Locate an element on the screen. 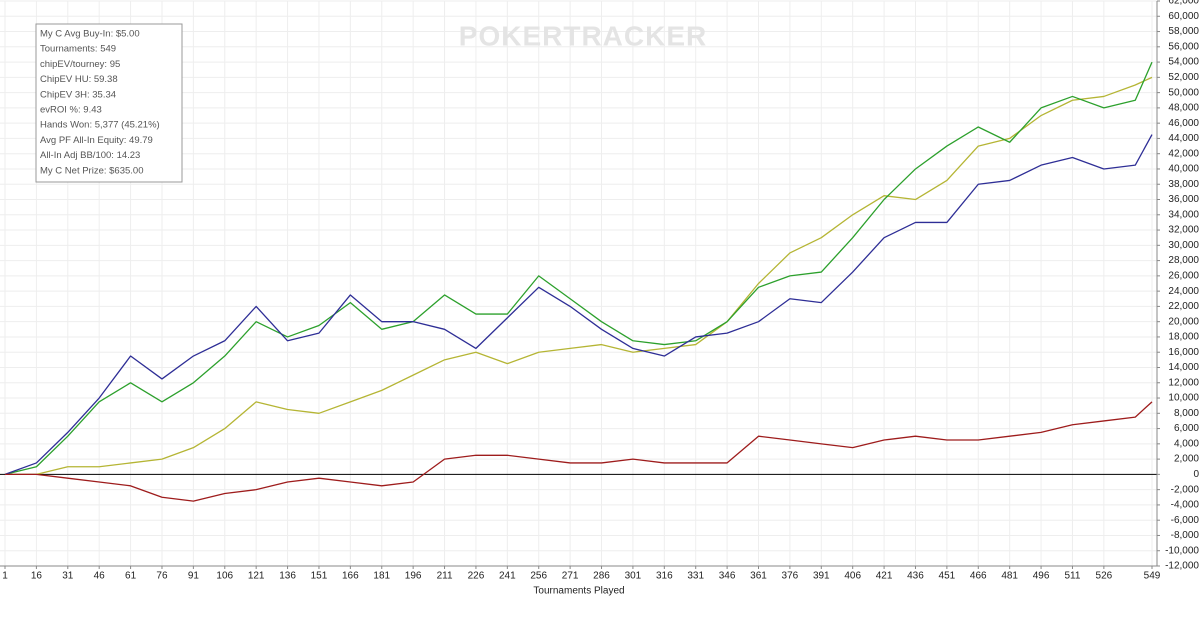 The height and width of the screenshot is (622, 1200). stat-line: My C Net Prize: $635.00 is located at coordinates (92, 170).